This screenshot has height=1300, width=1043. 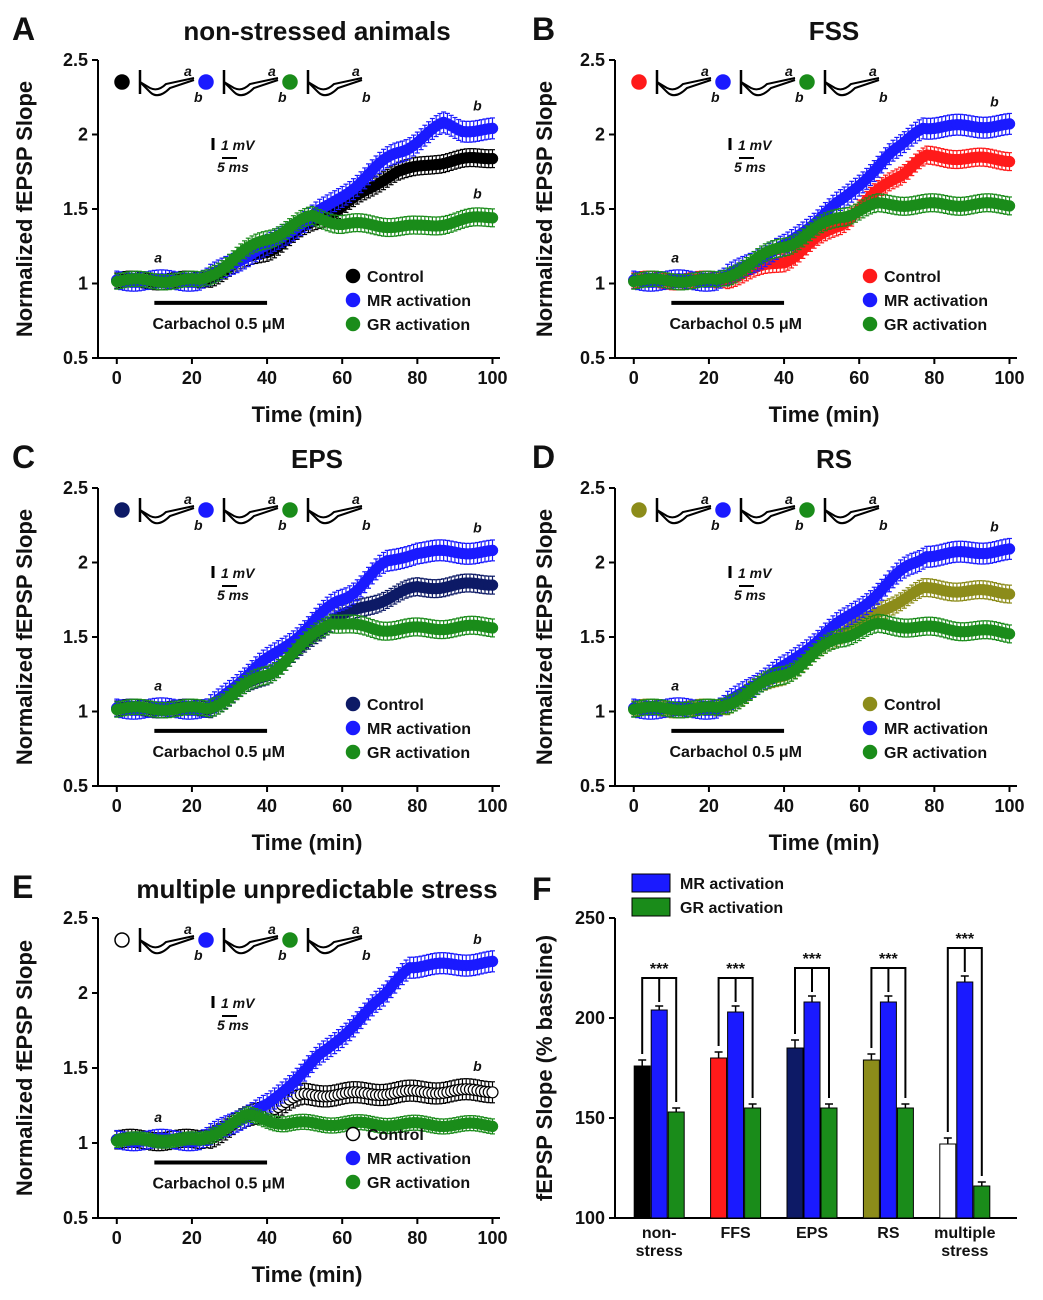 I want to click on series-mr-activation, so click(x=305, y=201).